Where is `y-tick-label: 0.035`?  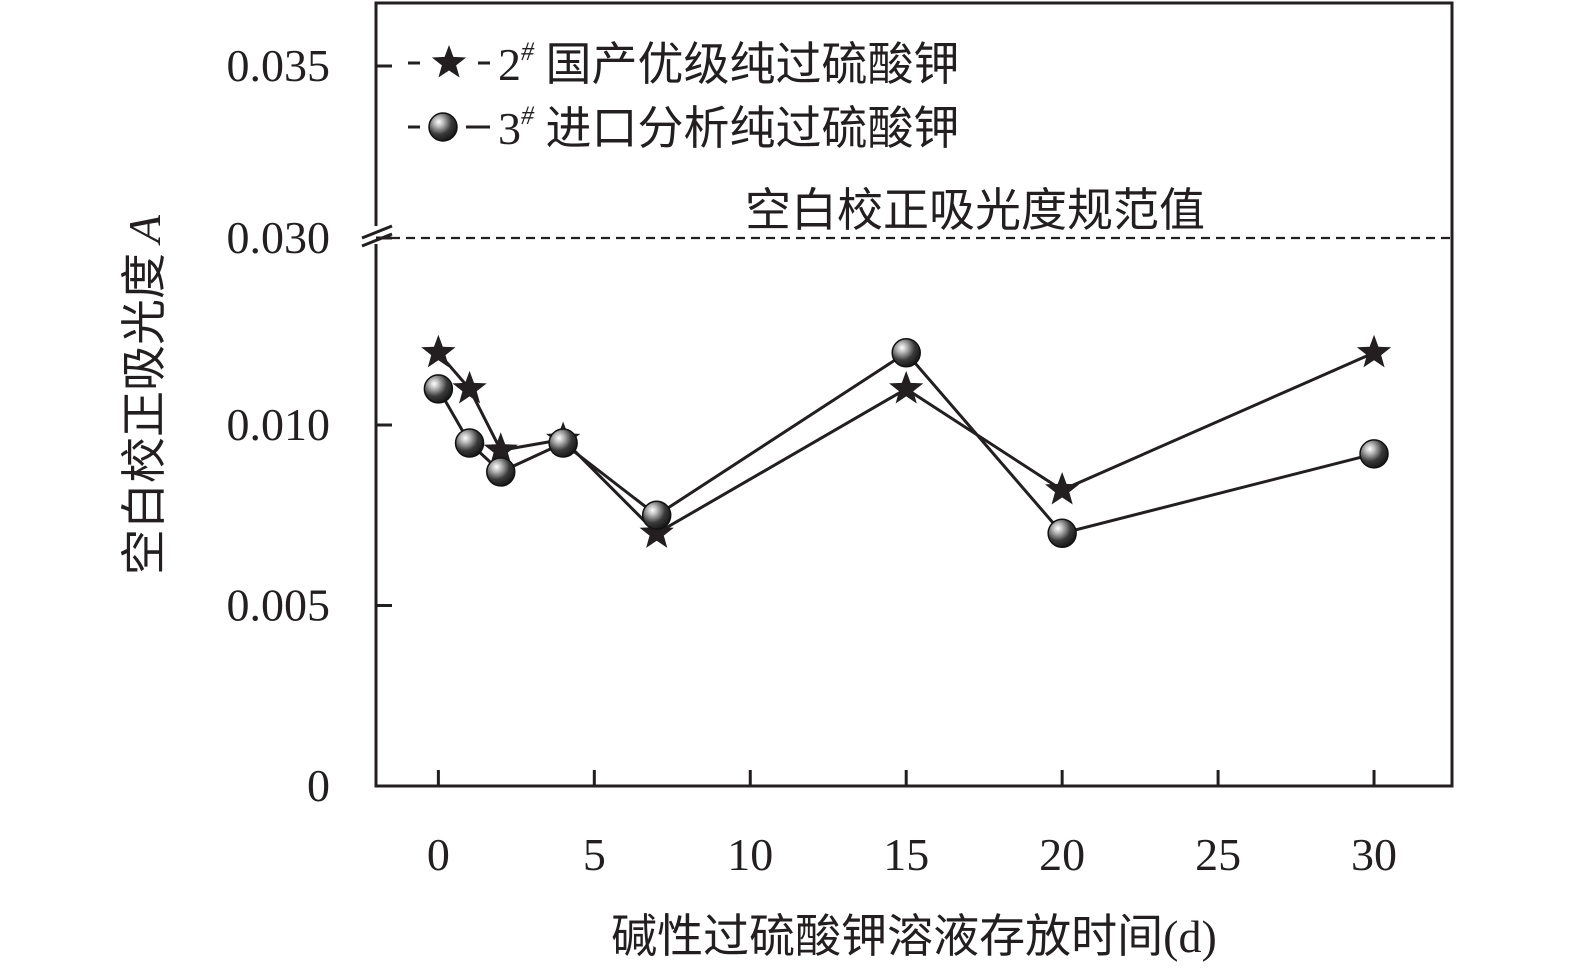
y-tick-label: 0.035 is located at coordinates (279, 65).